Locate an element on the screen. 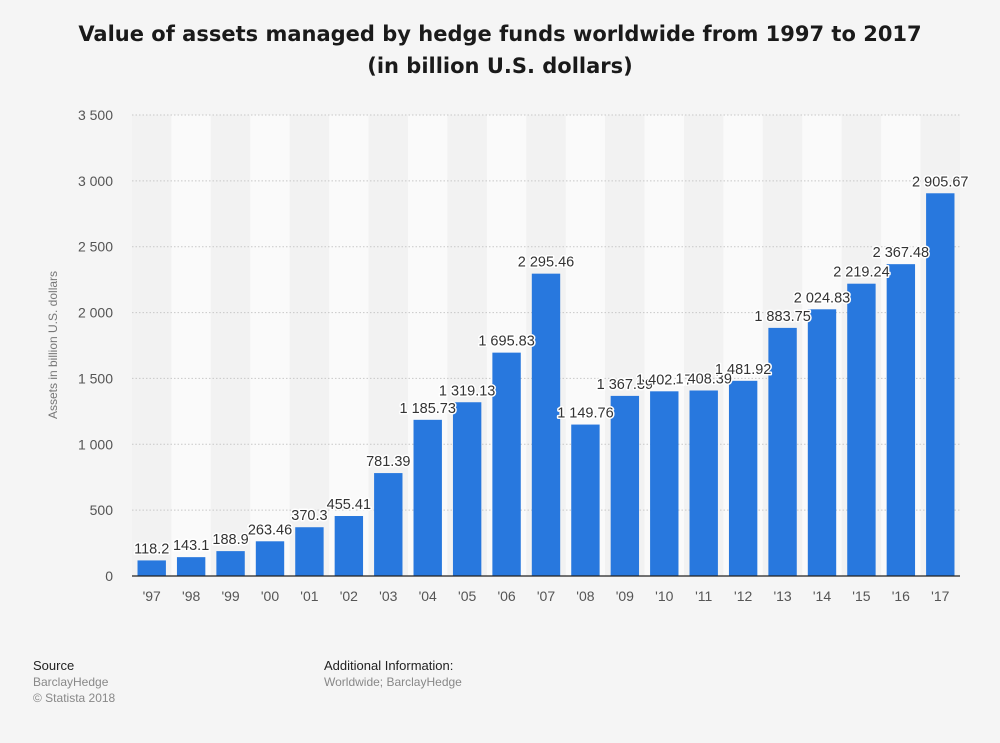 This screenshot has width=1000, height=743. y-axis-ticks: 0 500 1 000 1 500 2 000 2 500 3 000 3 500 is located at coordinates (95, 345).